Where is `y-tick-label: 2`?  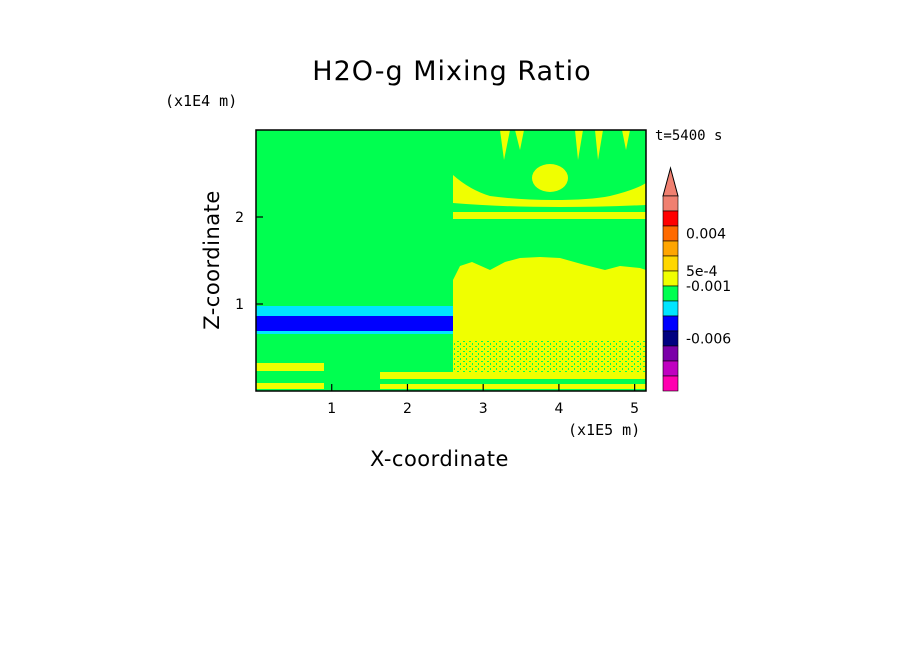
y-tick-label: 2 is located at coordinates (239, 218).